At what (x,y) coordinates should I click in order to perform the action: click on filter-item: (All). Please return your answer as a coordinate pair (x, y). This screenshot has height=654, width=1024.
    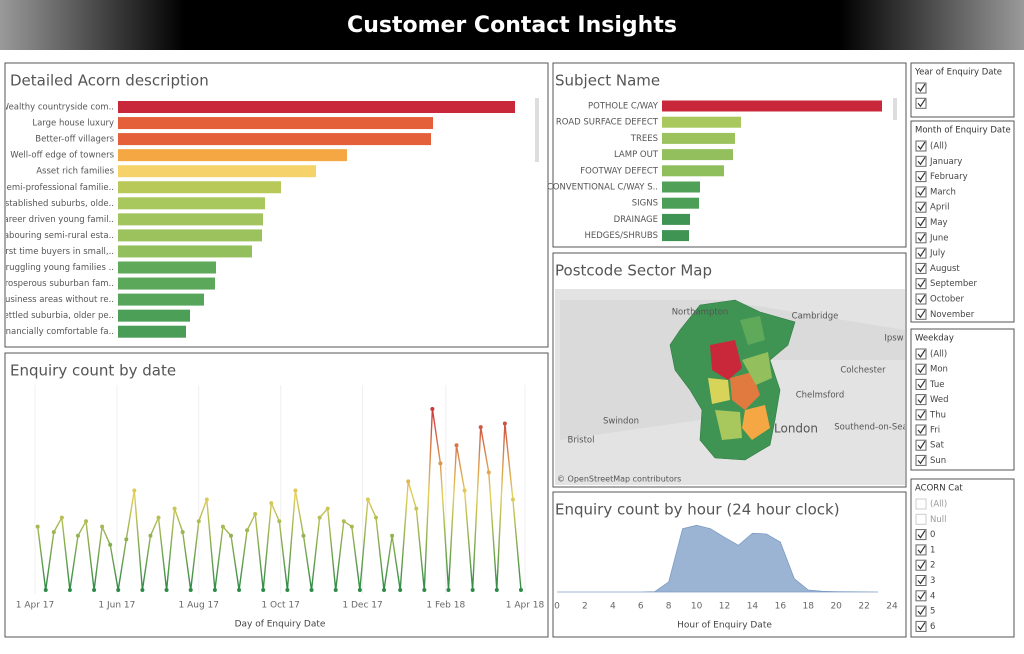
    Looking at the image, I should click on (931, 354).